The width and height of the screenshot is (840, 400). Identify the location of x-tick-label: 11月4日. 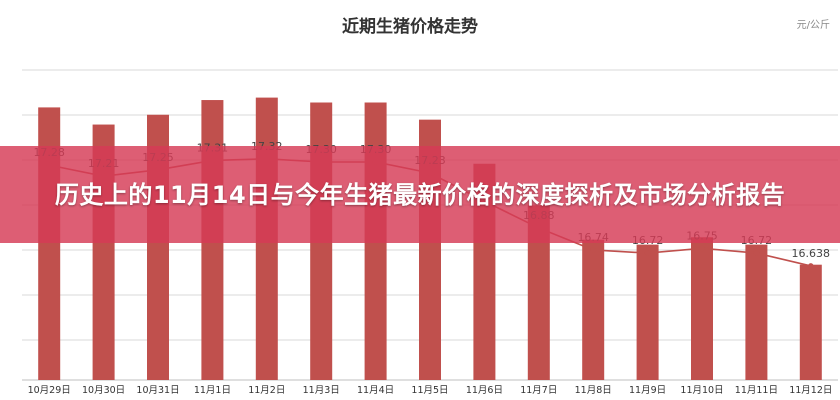
(375, 390).